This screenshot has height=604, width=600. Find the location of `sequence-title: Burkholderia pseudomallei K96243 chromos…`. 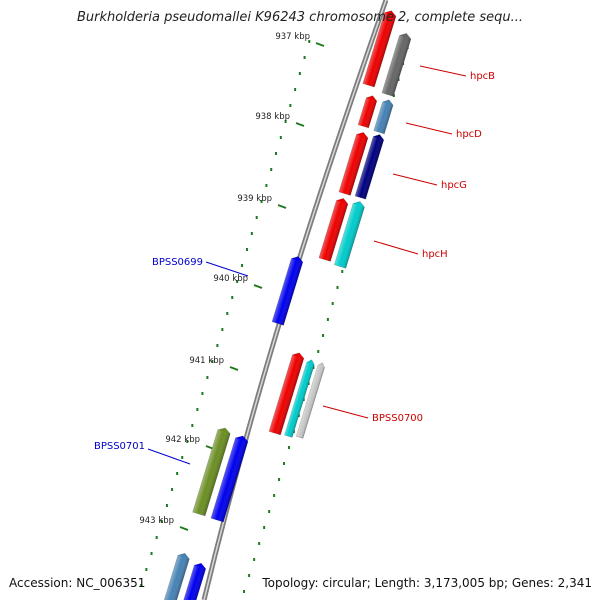

sequence-title: Burkholderia pseudomallei K96243 chromos… is located at coordinates (300, 17).